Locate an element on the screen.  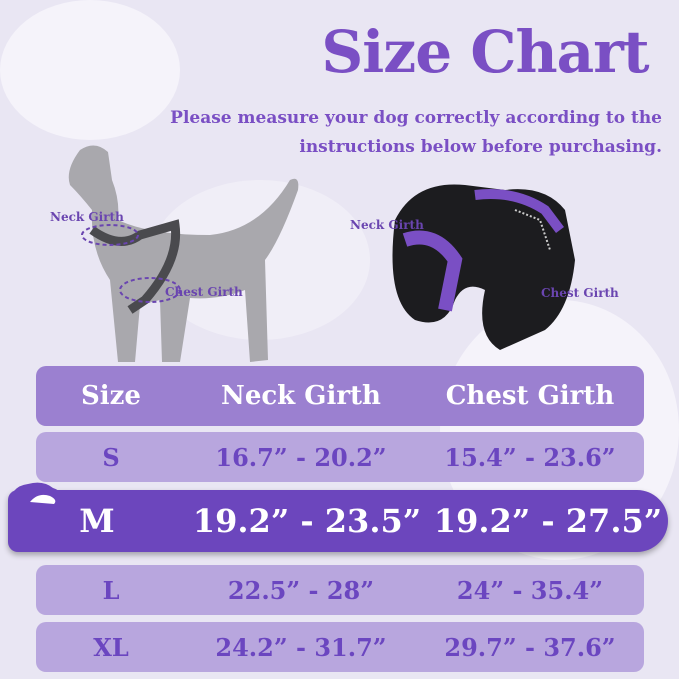
harness-neck-girth-label: Neck Girth is located at coordinates (387, 225).